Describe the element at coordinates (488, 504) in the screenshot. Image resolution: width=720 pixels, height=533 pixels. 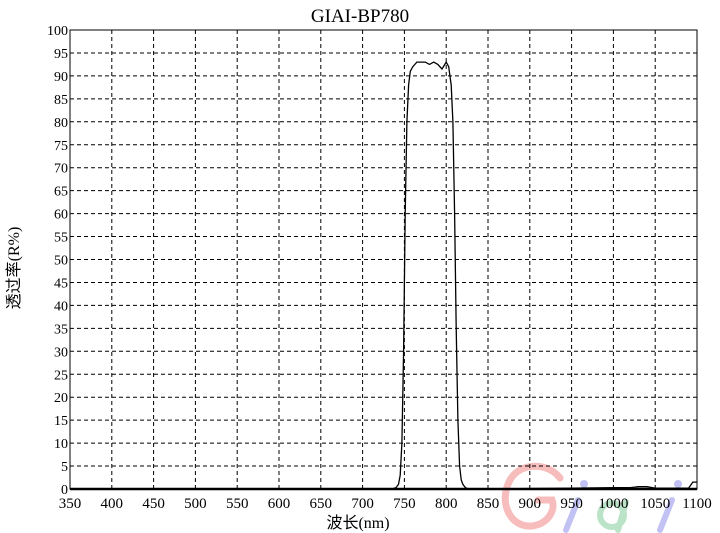
I see `x-tick-label: 850` at that location.